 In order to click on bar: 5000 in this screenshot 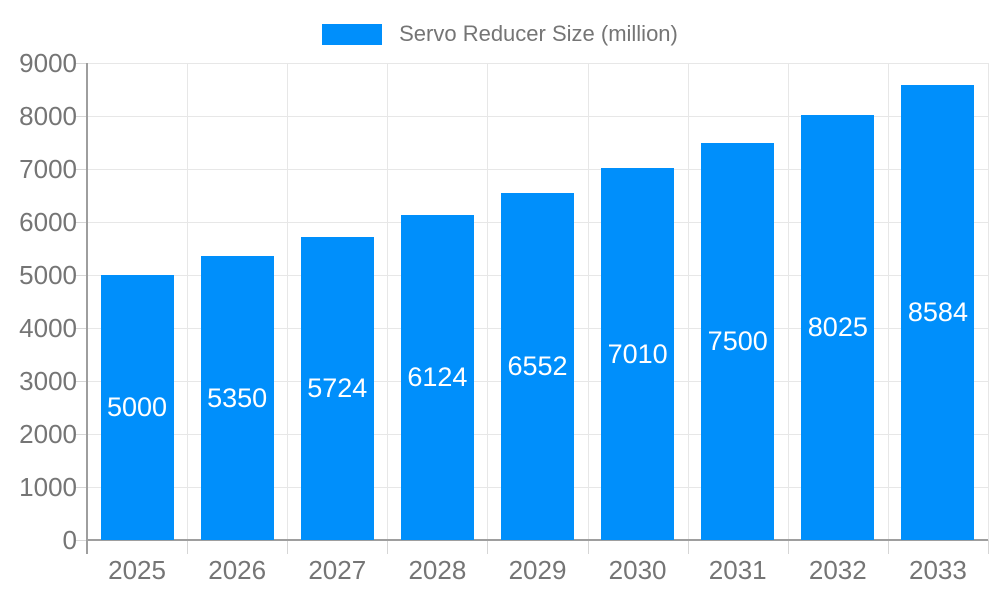, I will do `click(137, 407)`.